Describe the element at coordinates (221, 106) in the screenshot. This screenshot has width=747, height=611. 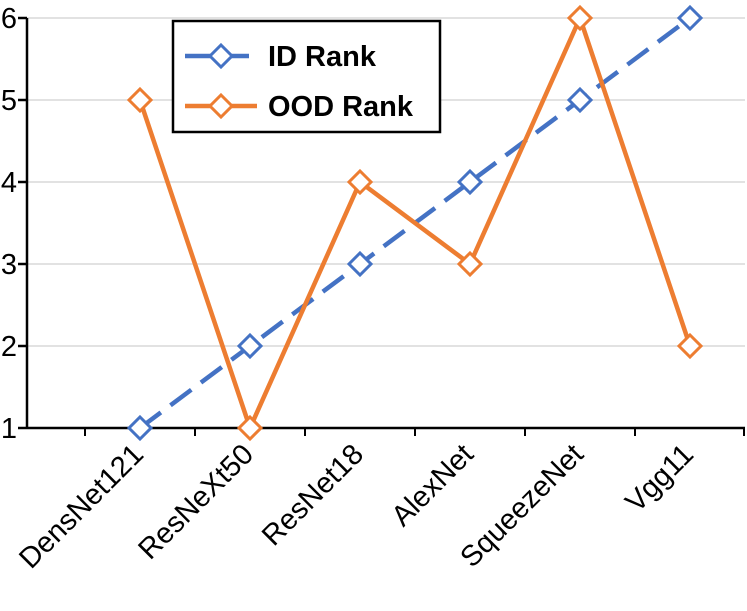
I see `legend-marker-ood-rank` at that location.